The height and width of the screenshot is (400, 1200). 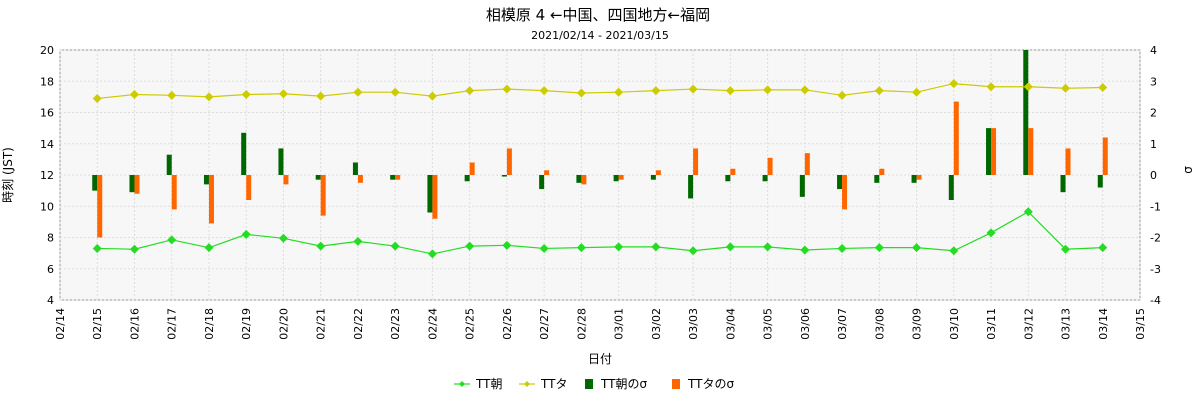 What do you see at coordinates (50, 269) in the screenshot?
I see `y-tick-label-left: 6` at bounding box center [50, 269].